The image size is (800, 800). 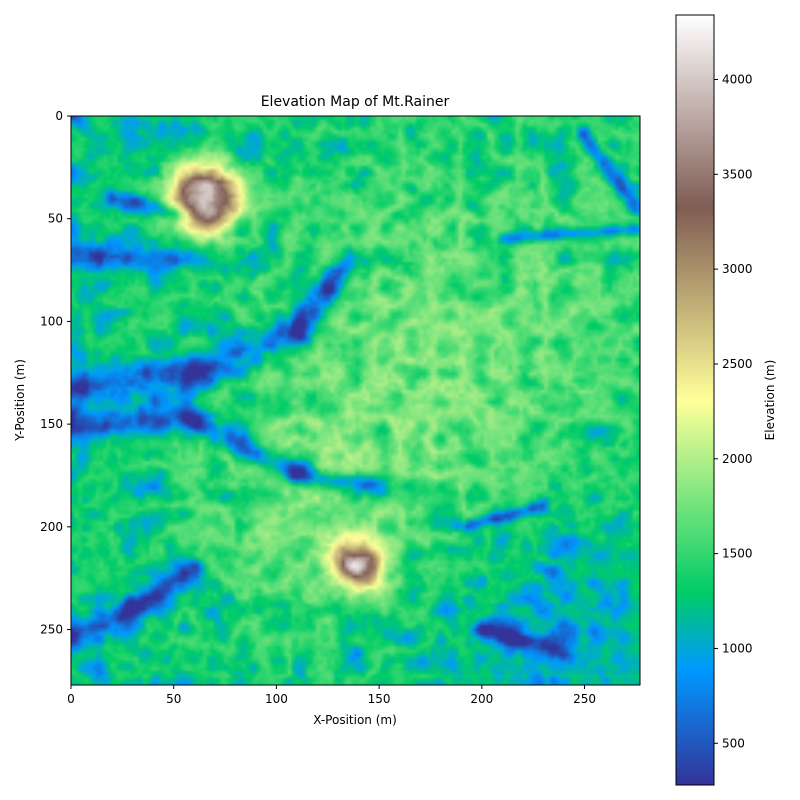 I want to click on y-tick-label: 200, so click(x=51, y=527).